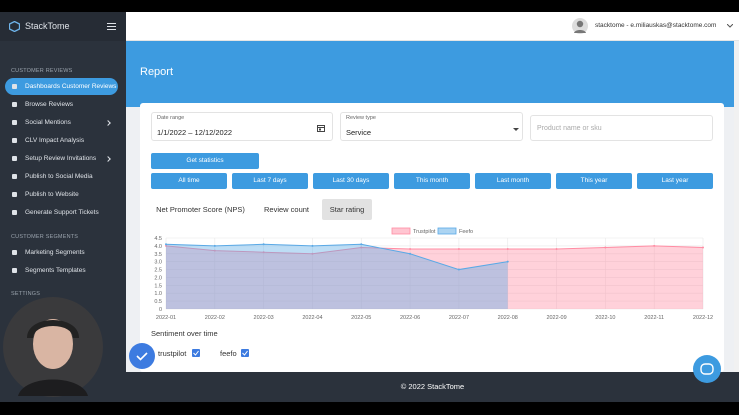 Image resolution: width=739 pixels, height=415 pixels. I want to click on source-label: feefo, so click(228, 353).